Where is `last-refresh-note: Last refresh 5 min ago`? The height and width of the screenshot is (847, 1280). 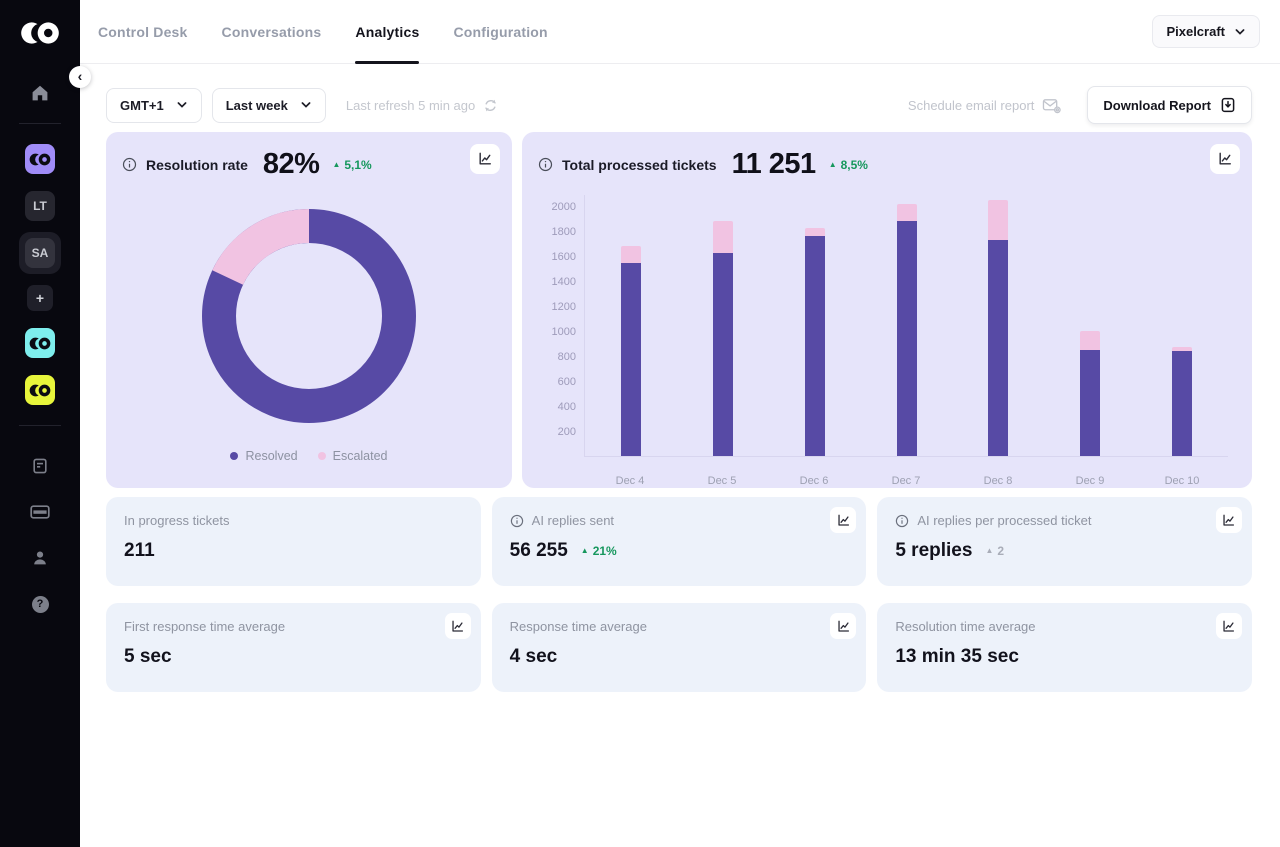
last-refresh-note: Last refresh 5 min ago is located at coordinates (422, 105).